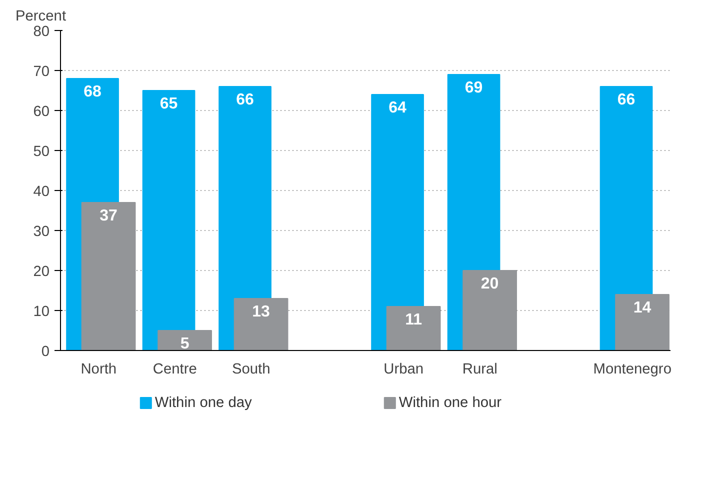 The width and height of the screenshot is (703, 488). What do you see at coordinates (261, 312) in the screenshot?
I see `data-label: 13` at bounding box center [261, 312].